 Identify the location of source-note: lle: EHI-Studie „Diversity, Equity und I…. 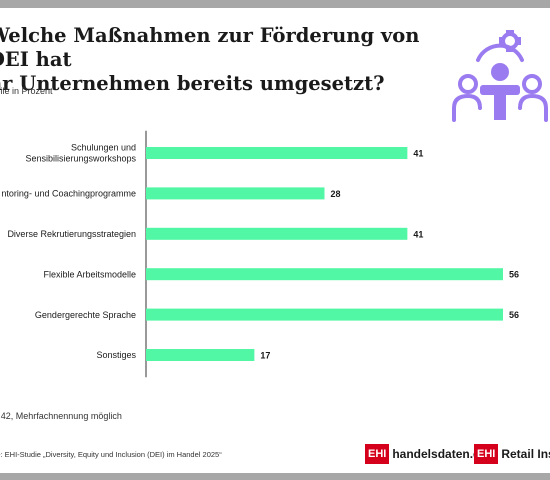
(111, 454).